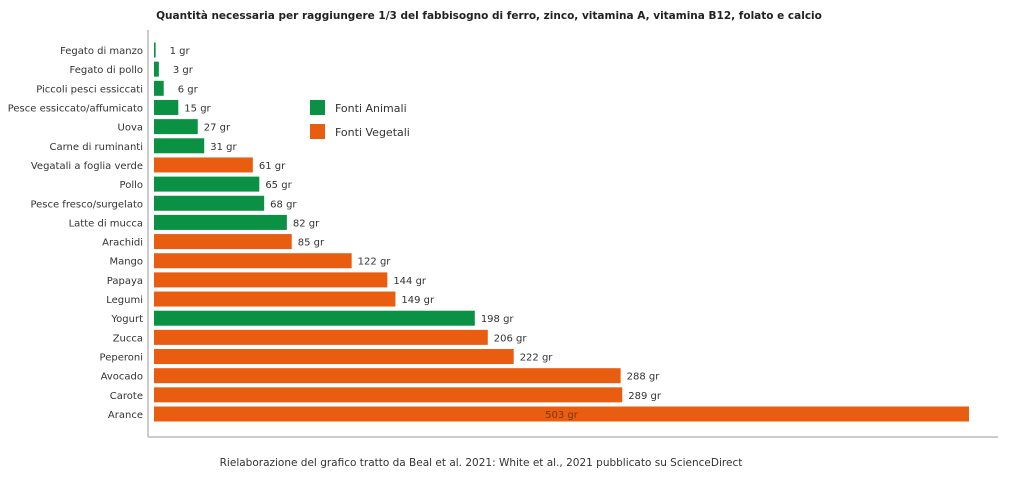 The height and width of the screenshot is (482, 1024). What do you see at coordinates (125, 281) in the screenshot?
I see `category-label: Papaya` at bounding box center [125, 281].